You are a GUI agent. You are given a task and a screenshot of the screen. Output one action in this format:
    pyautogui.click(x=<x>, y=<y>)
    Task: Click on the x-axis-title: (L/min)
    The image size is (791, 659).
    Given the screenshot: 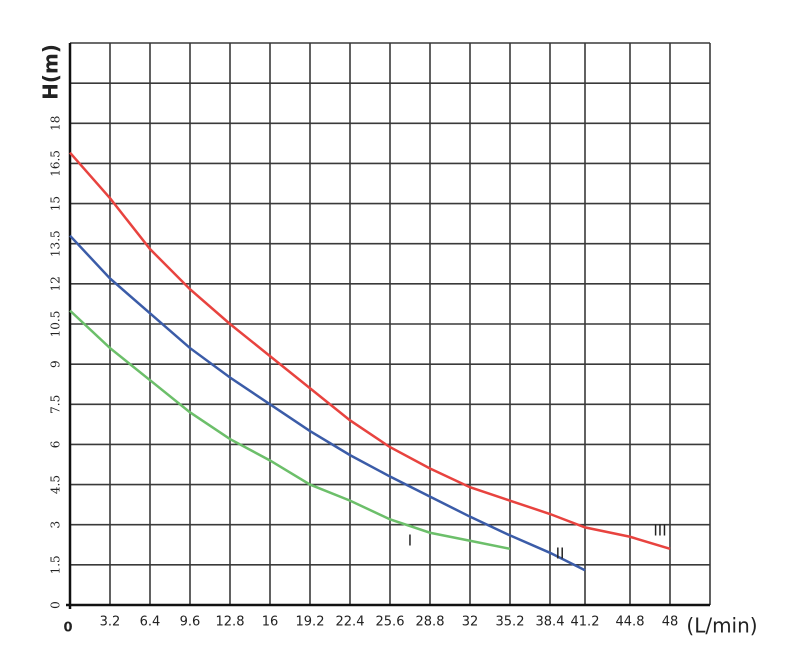 What is the action you would take?
    pyautogui.click(x=721, y=626)
    